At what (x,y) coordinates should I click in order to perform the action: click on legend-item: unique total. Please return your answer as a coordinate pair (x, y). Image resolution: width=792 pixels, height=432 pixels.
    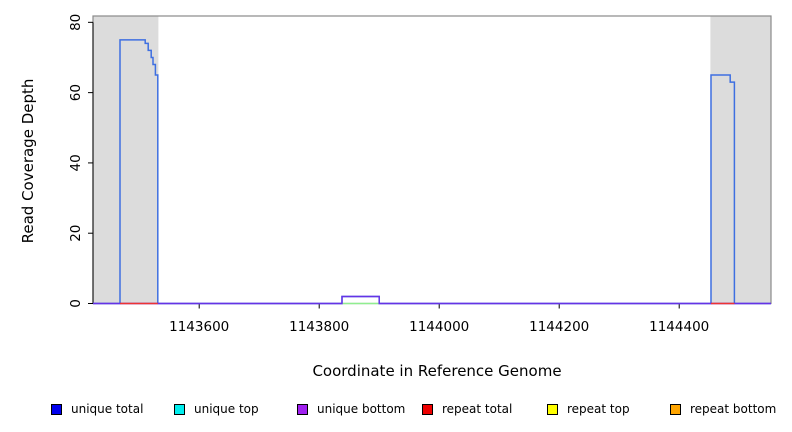
    Looking at the image, I should click on (97, 409).